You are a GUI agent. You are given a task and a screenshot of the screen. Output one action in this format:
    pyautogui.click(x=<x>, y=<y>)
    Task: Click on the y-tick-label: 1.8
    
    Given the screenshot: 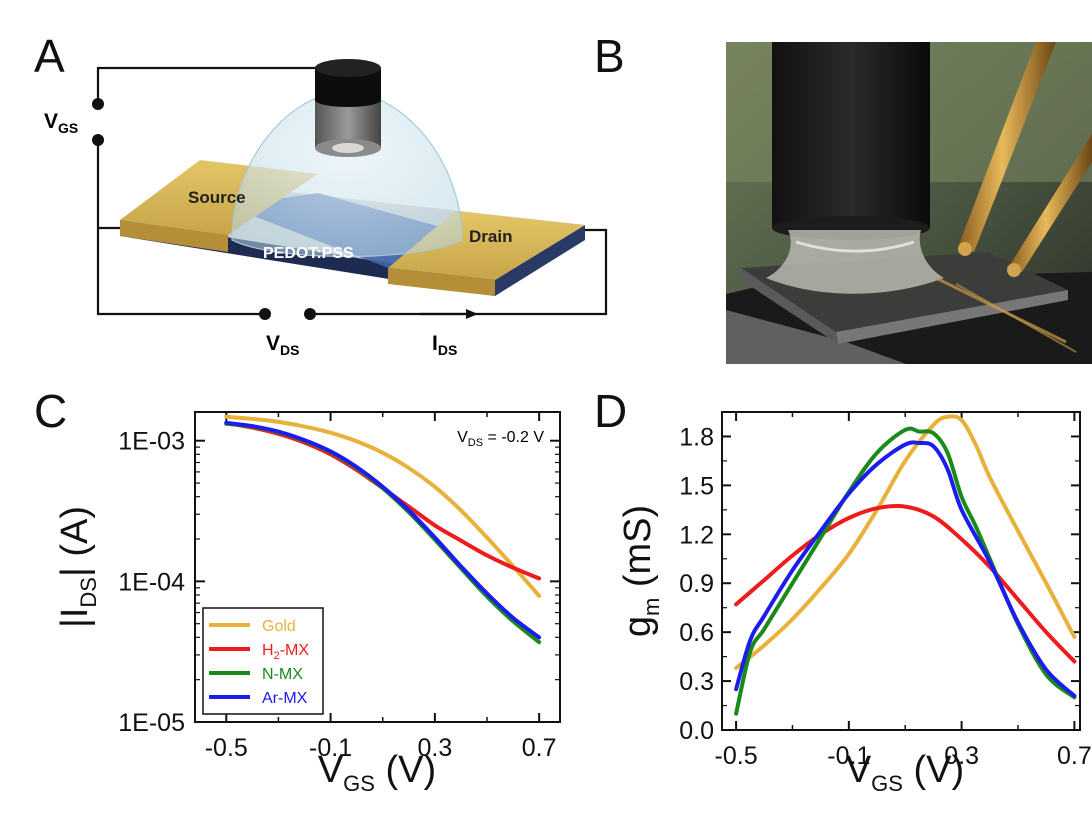 What is the action you would take?
    pyautogui.click(x=696, y=437)
    